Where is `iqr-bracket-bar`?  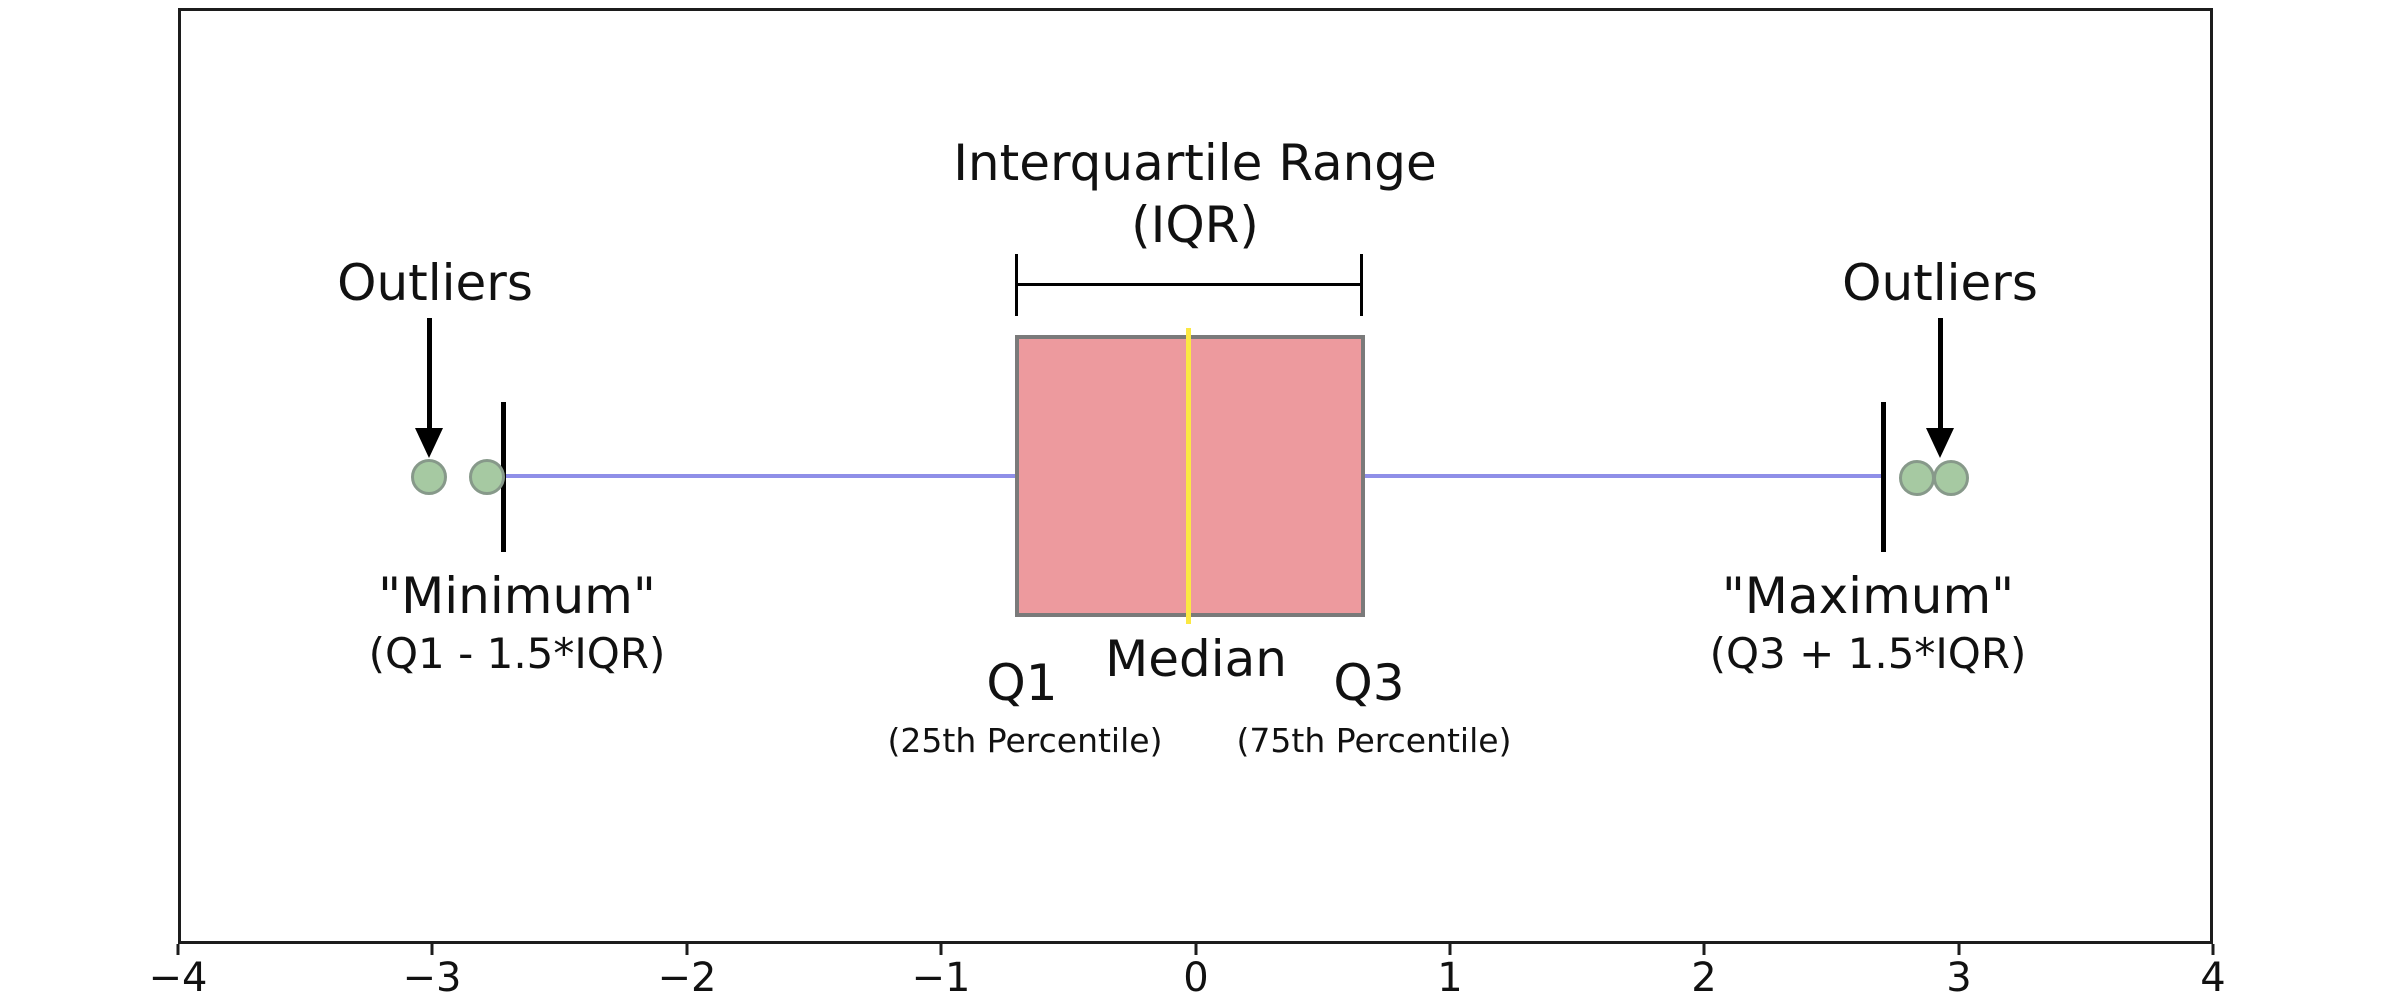 iqr-bracket-bar is located at coordinates (1189, 284).